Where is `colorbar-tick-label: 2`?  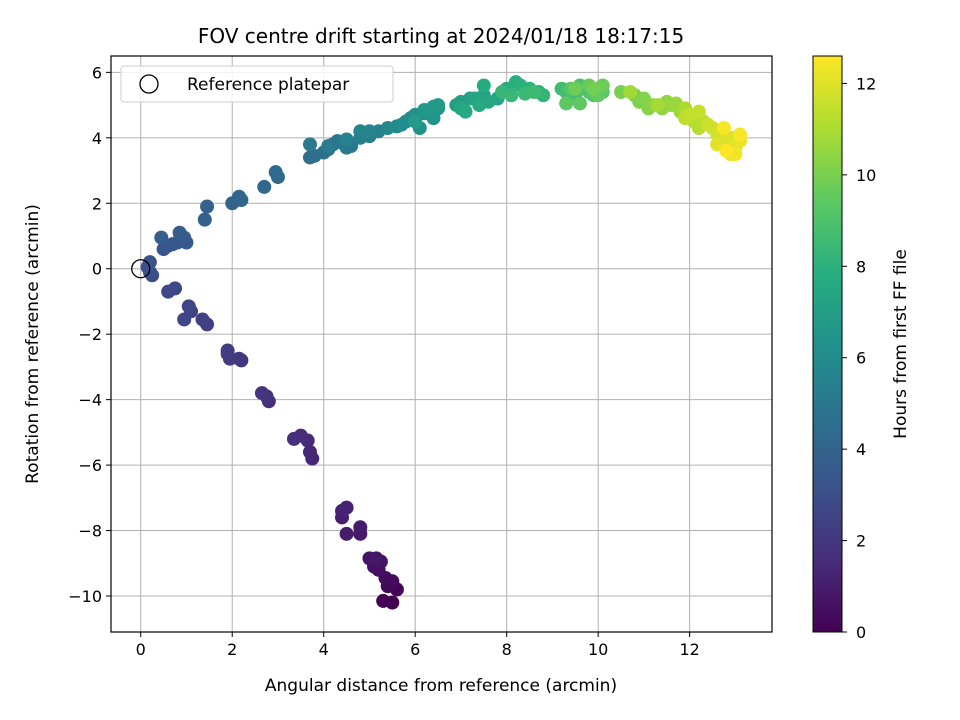 colorbar-tick-label: 2 is located at coordinates (861, 541).